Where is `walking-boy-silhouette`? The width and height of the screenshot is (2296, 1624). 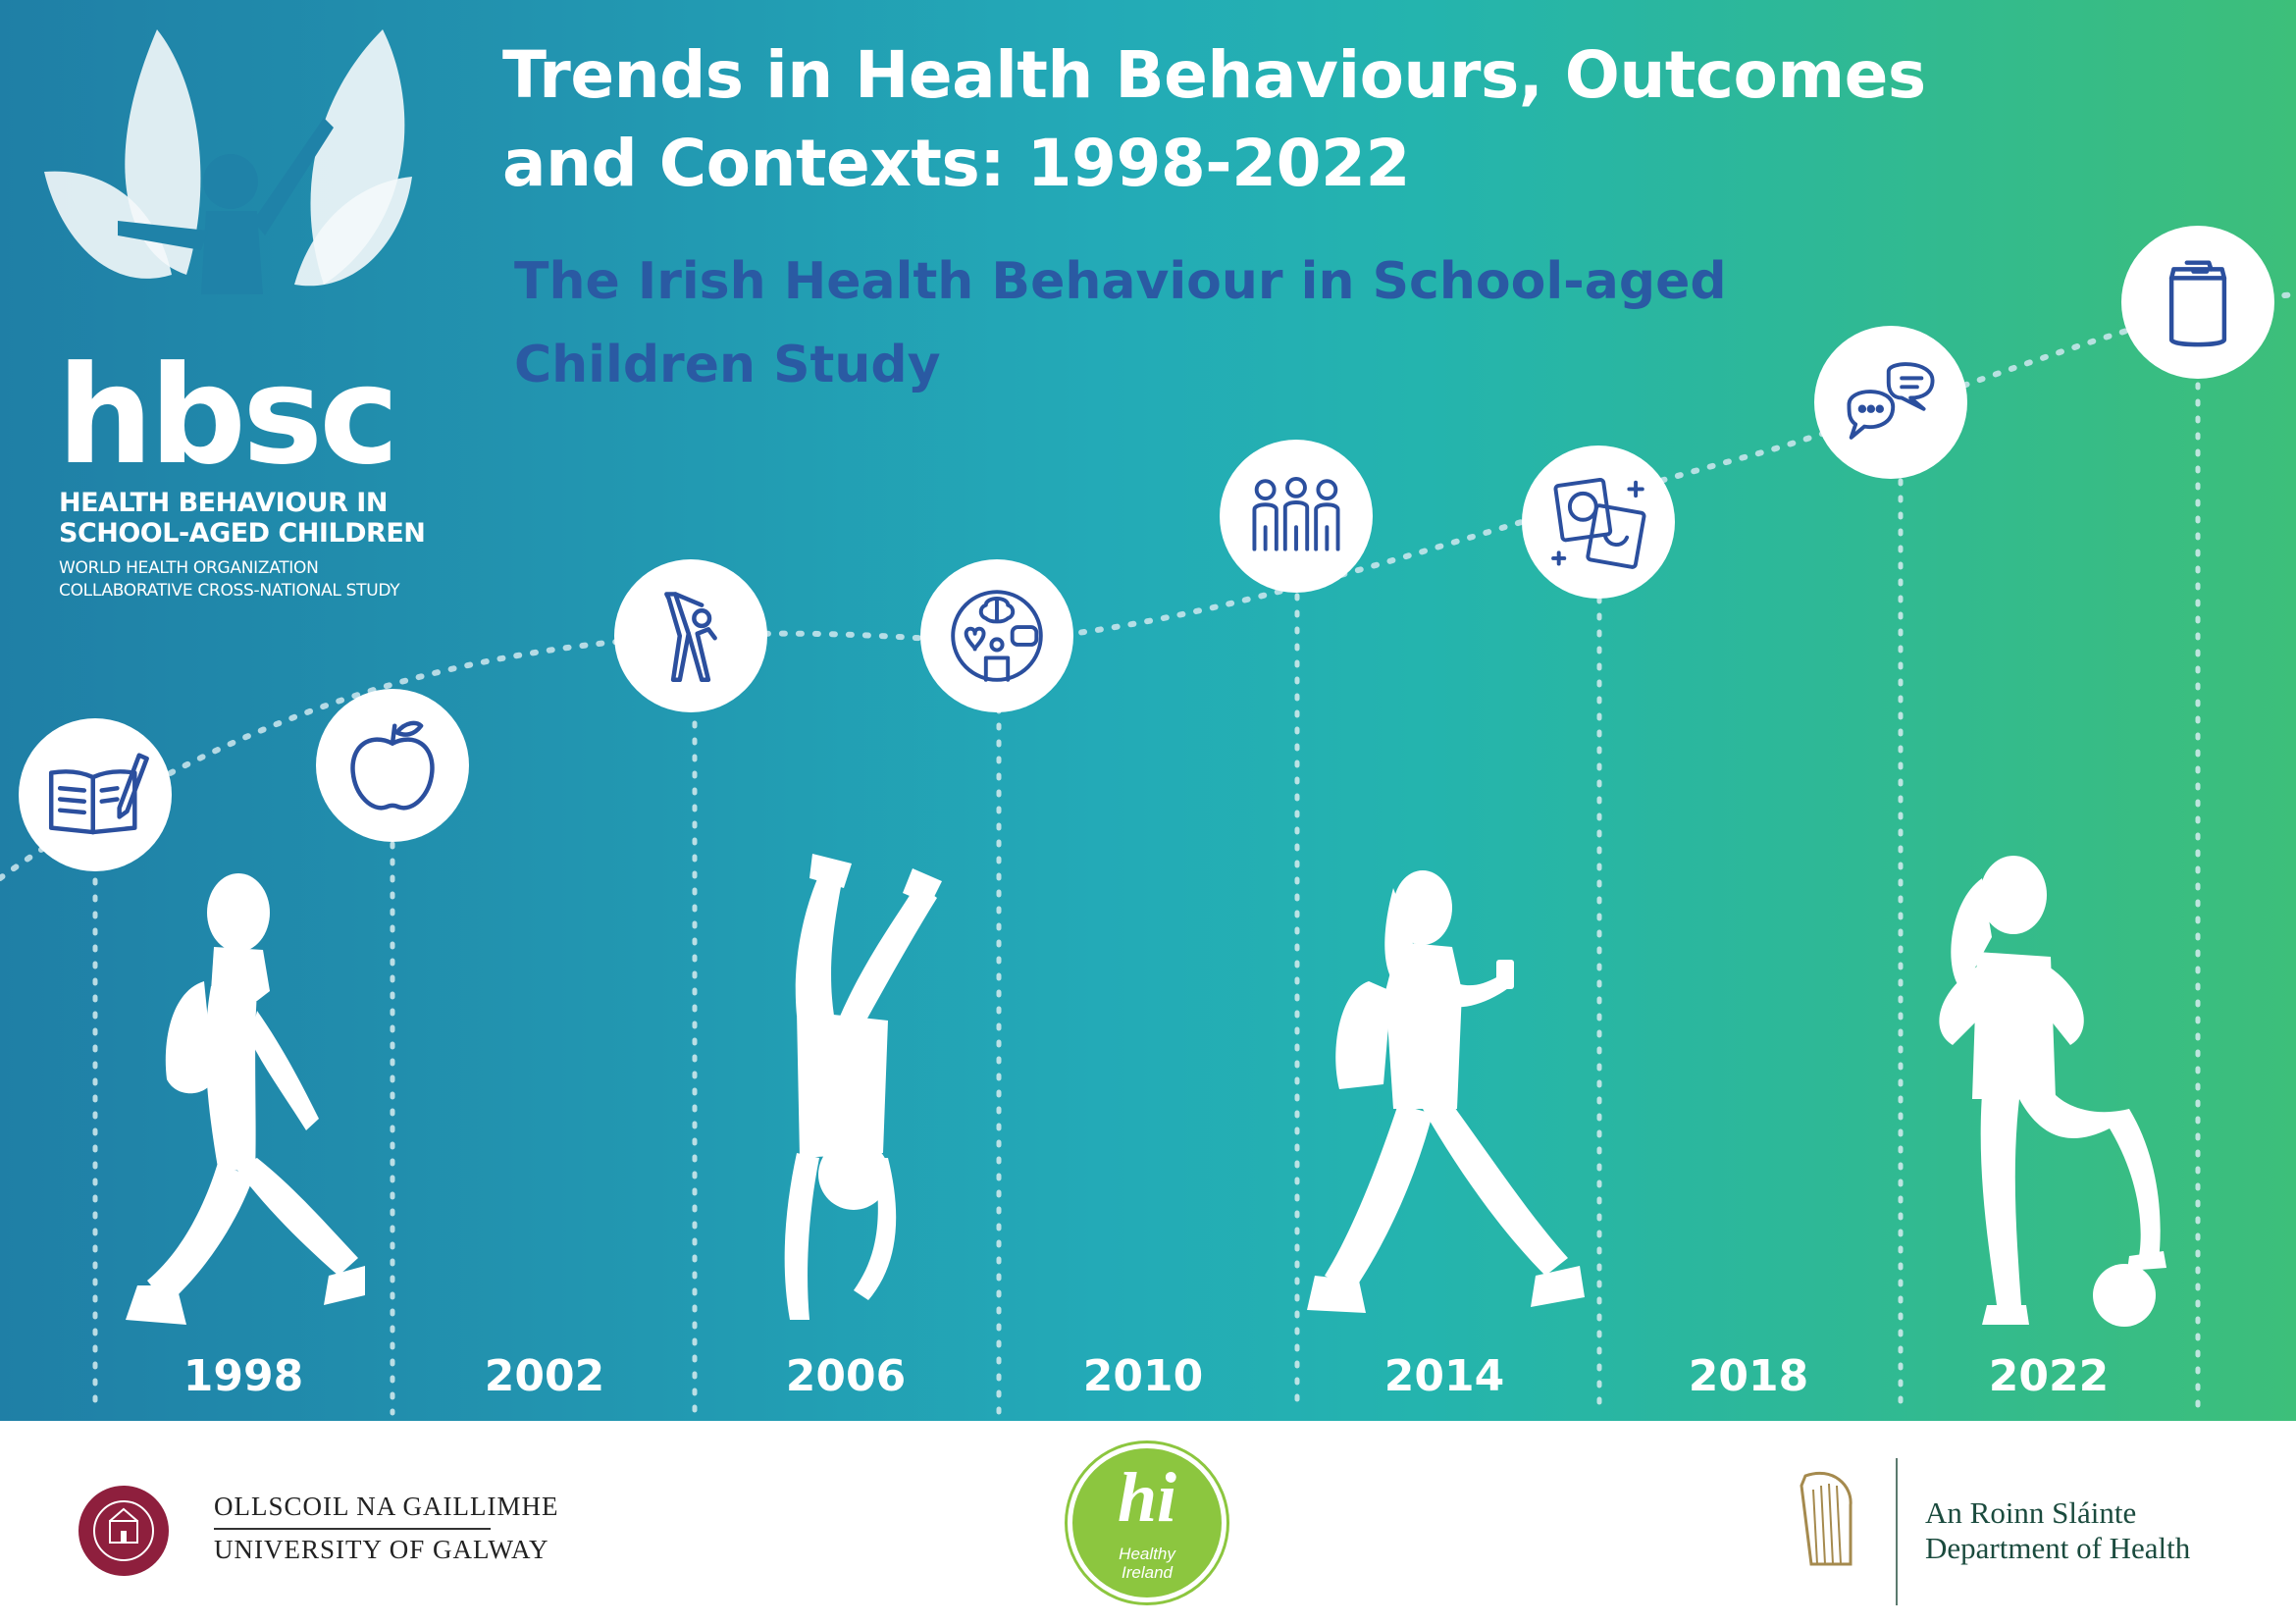
walking-boy-silhouette is located at coordinates (245, 1099).